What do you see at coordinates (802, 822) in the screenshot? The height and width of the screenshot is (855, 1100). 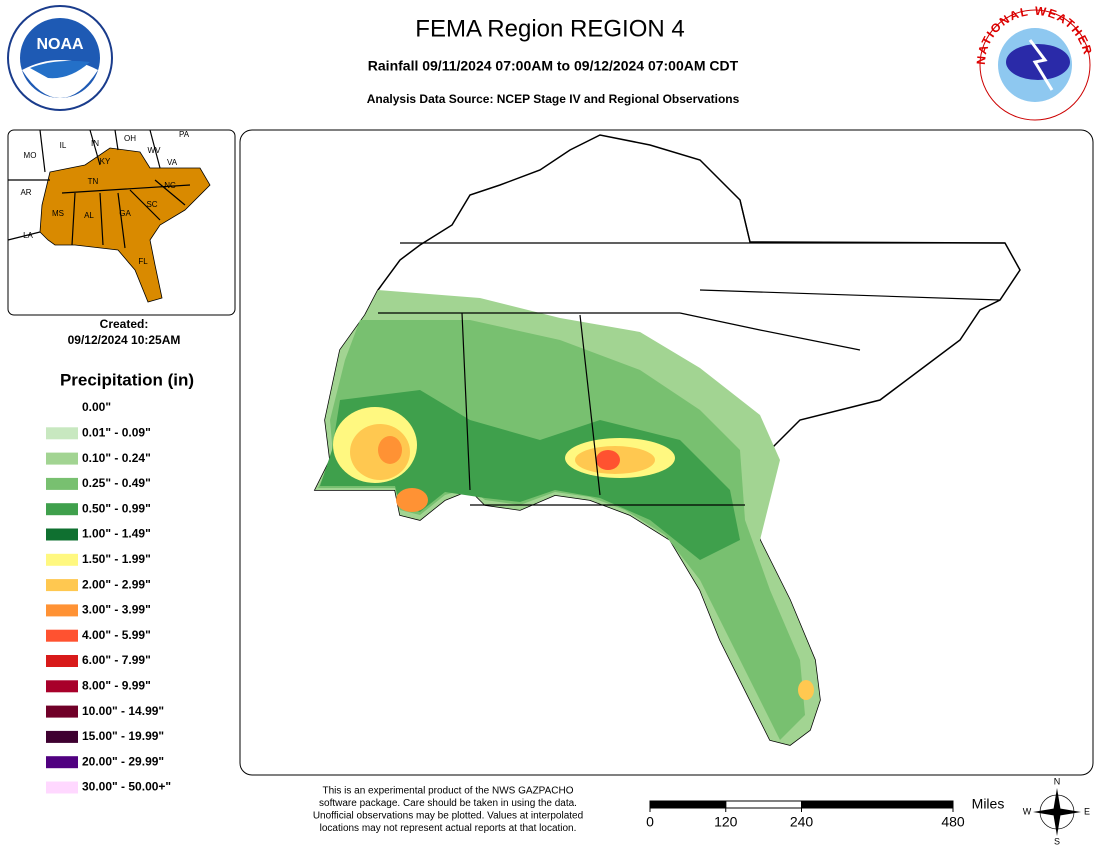 I see `scale-label: 240` at bounding box center [802, 822].